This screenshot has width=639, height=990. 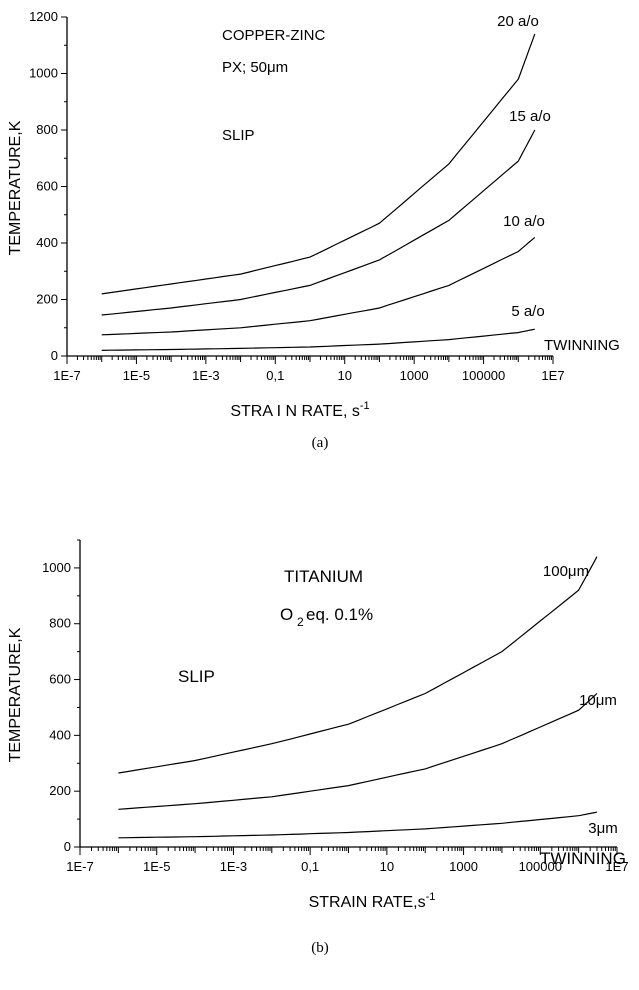 I want to click on chart-annotation: TITANIUM, so click(x=323, y=576).